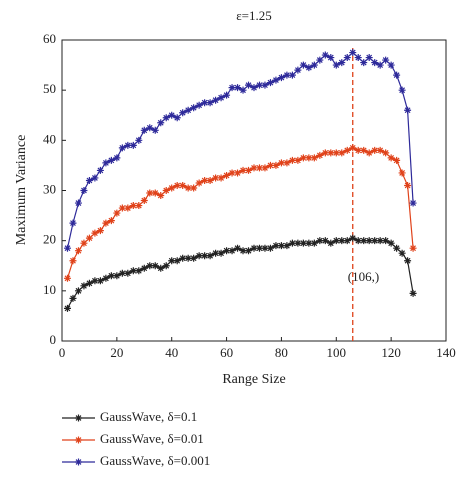 The width and height of the screenshot is (474, 482). I want to click on x-tick-label: 100, so click(337, 352).